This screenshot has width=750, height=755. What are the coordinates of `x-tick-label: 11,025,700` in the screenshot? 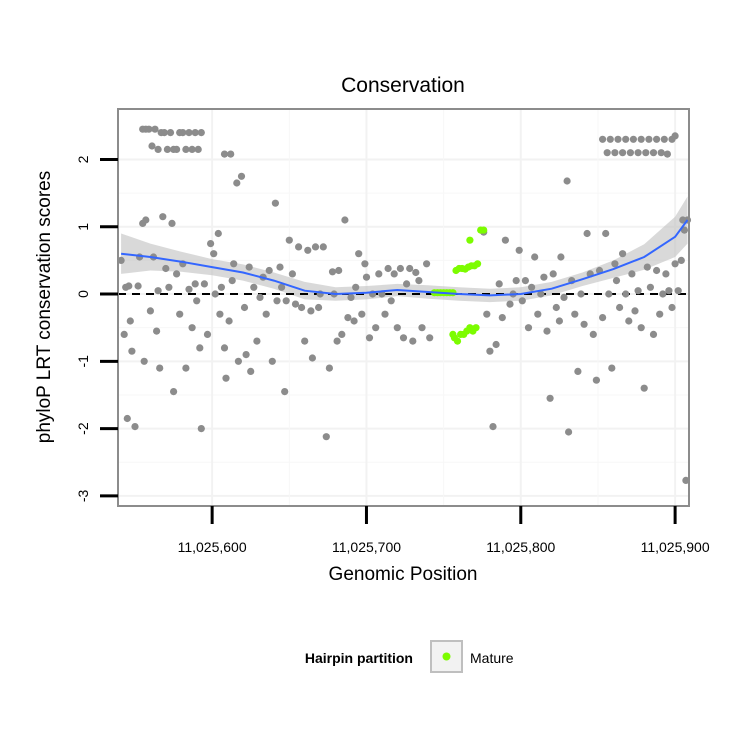 It's located at (366, 547).